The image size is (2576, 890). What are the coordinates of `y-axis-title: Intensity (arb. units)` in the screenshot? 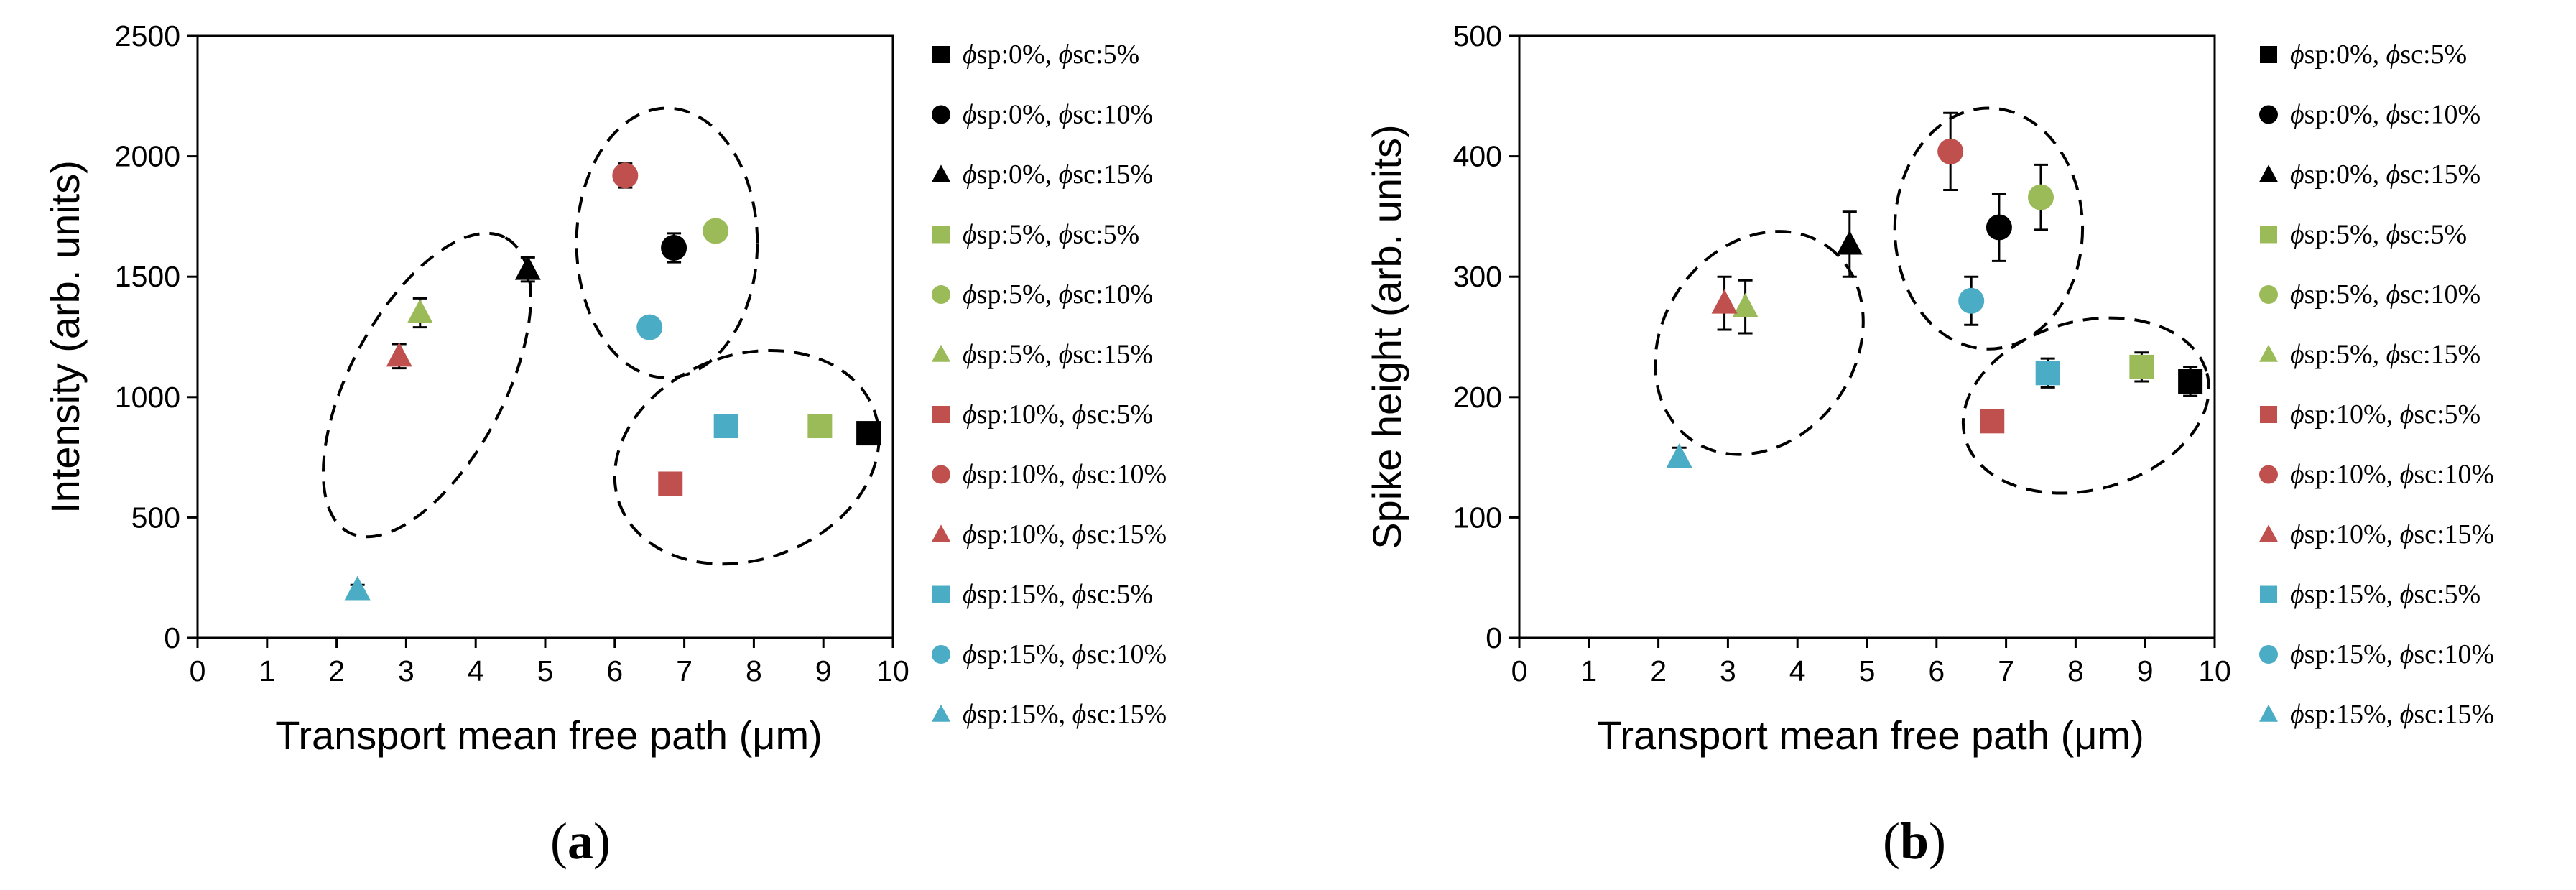 It's located at (65, 337).